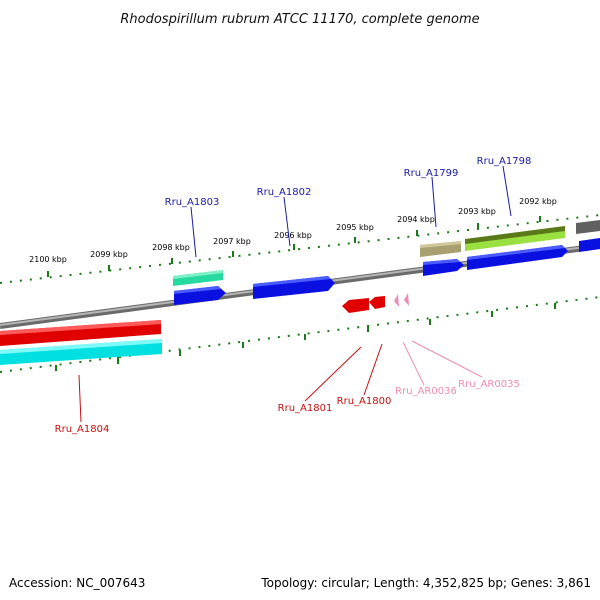  What do you see at coordinates (364, 401) in the screenshot?
I see `gene-label-rru-a1800: Rru_A1800` at bounding box center [364, 401].